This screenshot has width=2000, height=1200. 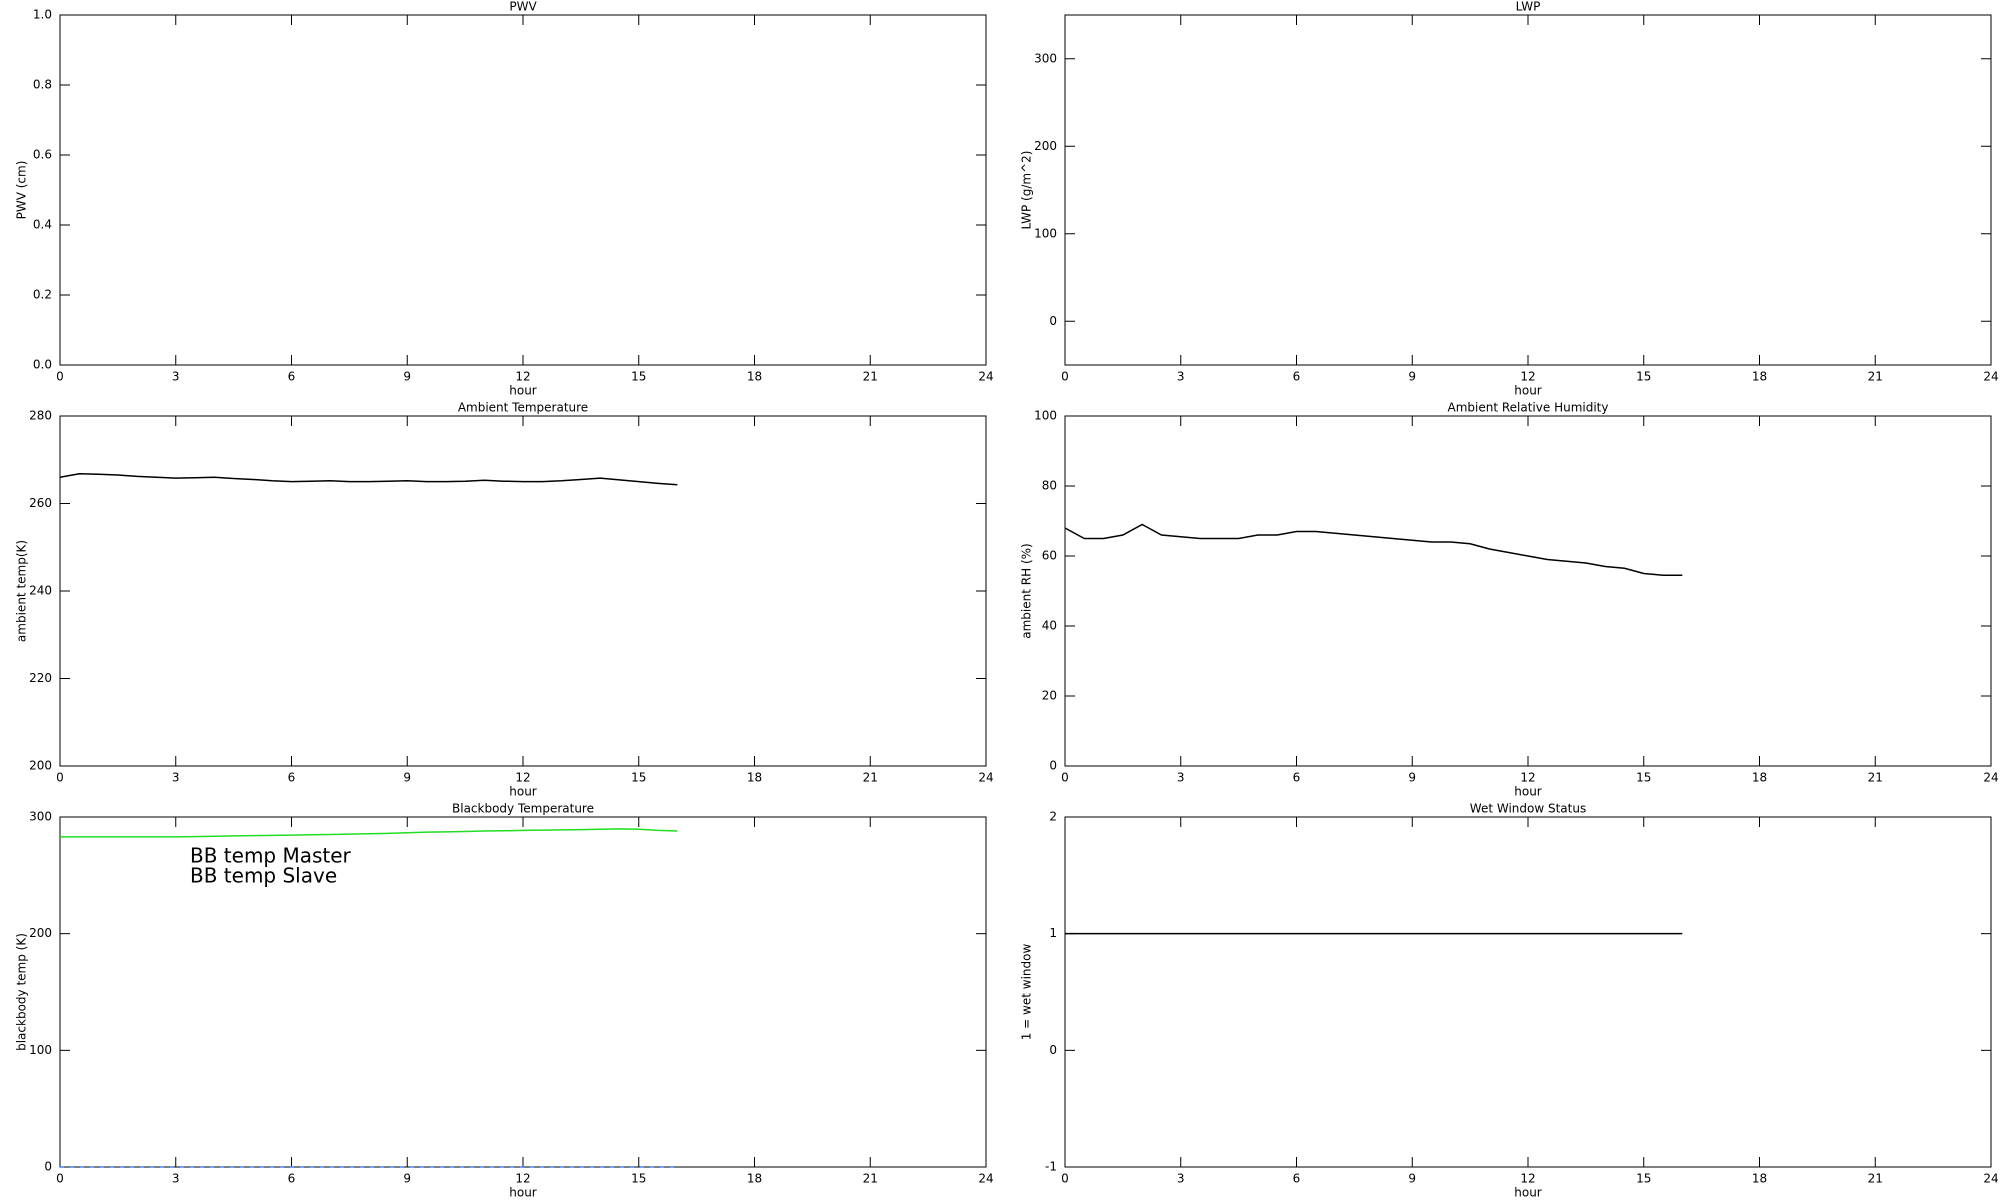 What do you see at coordinates (263, 876) in the screenshot?
I see `legend-entry: BB temp Slave` at bounding box center [263, 876].